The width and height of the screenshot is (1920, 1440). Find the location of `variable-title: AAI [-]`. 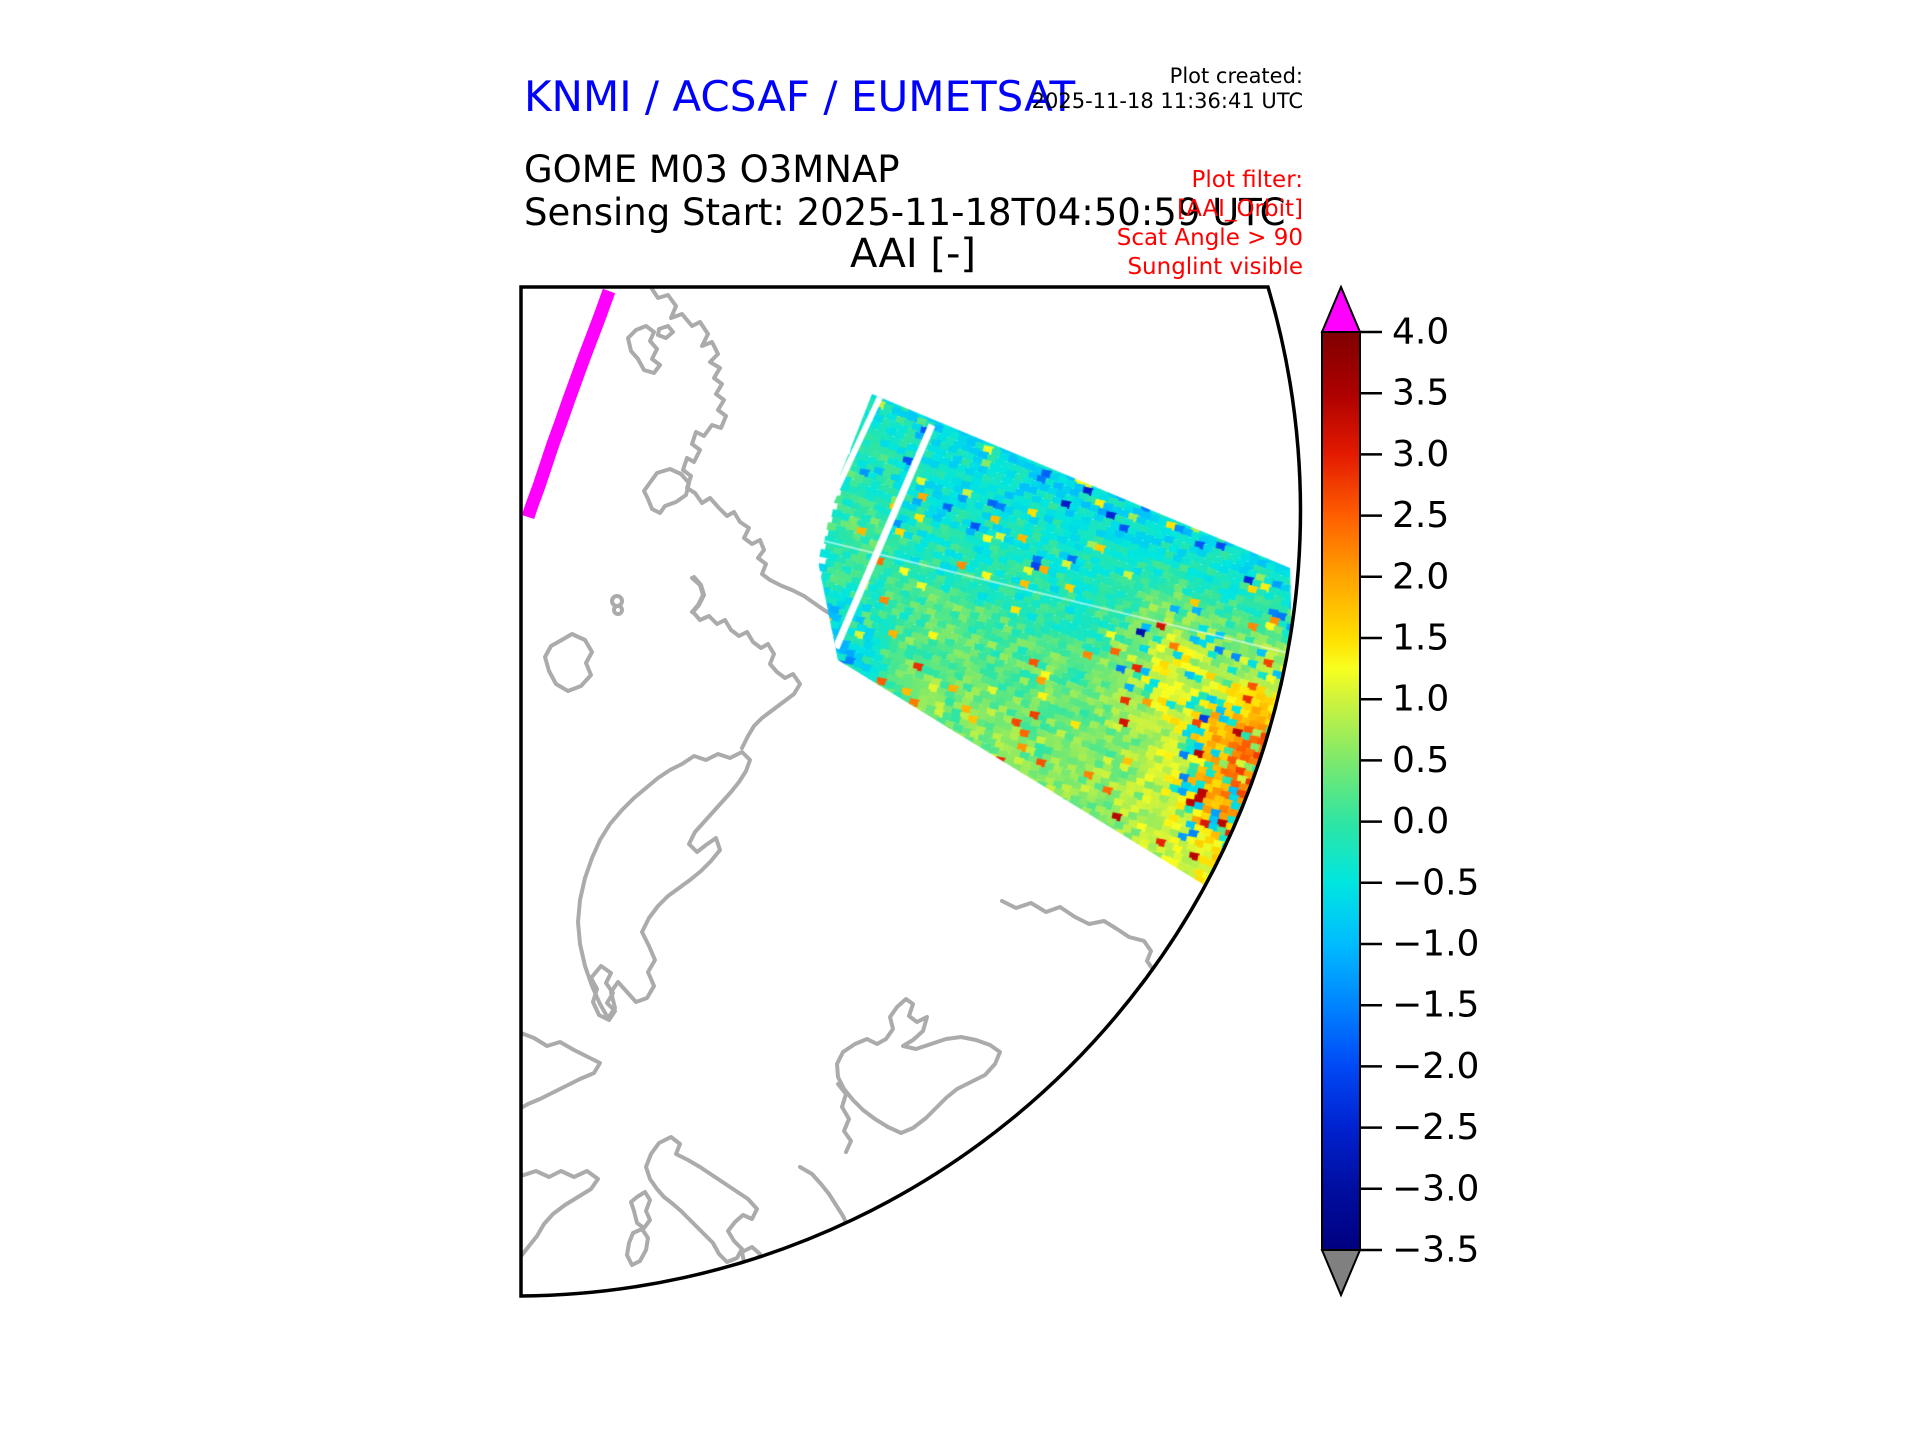

variable-title: AAI [-] is located at coordinates (913, 254).